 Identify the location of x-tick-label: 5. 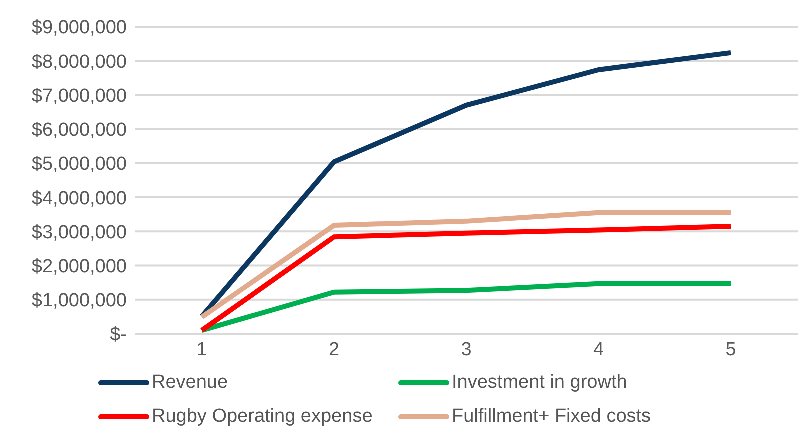
(731, 349).